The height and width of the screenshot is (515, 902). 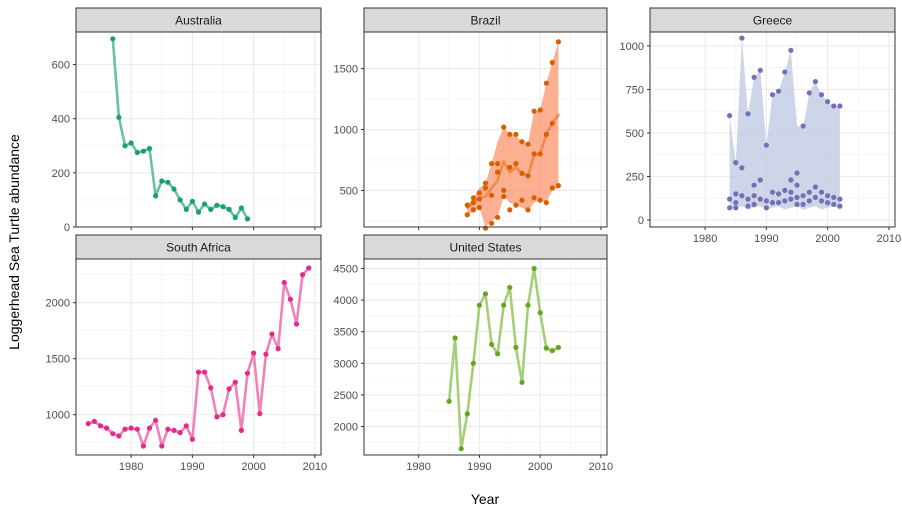 What do you see at coordinates (198, 247) in the screenshot?
I see `facet-strip` at bounding box center [198, 247].